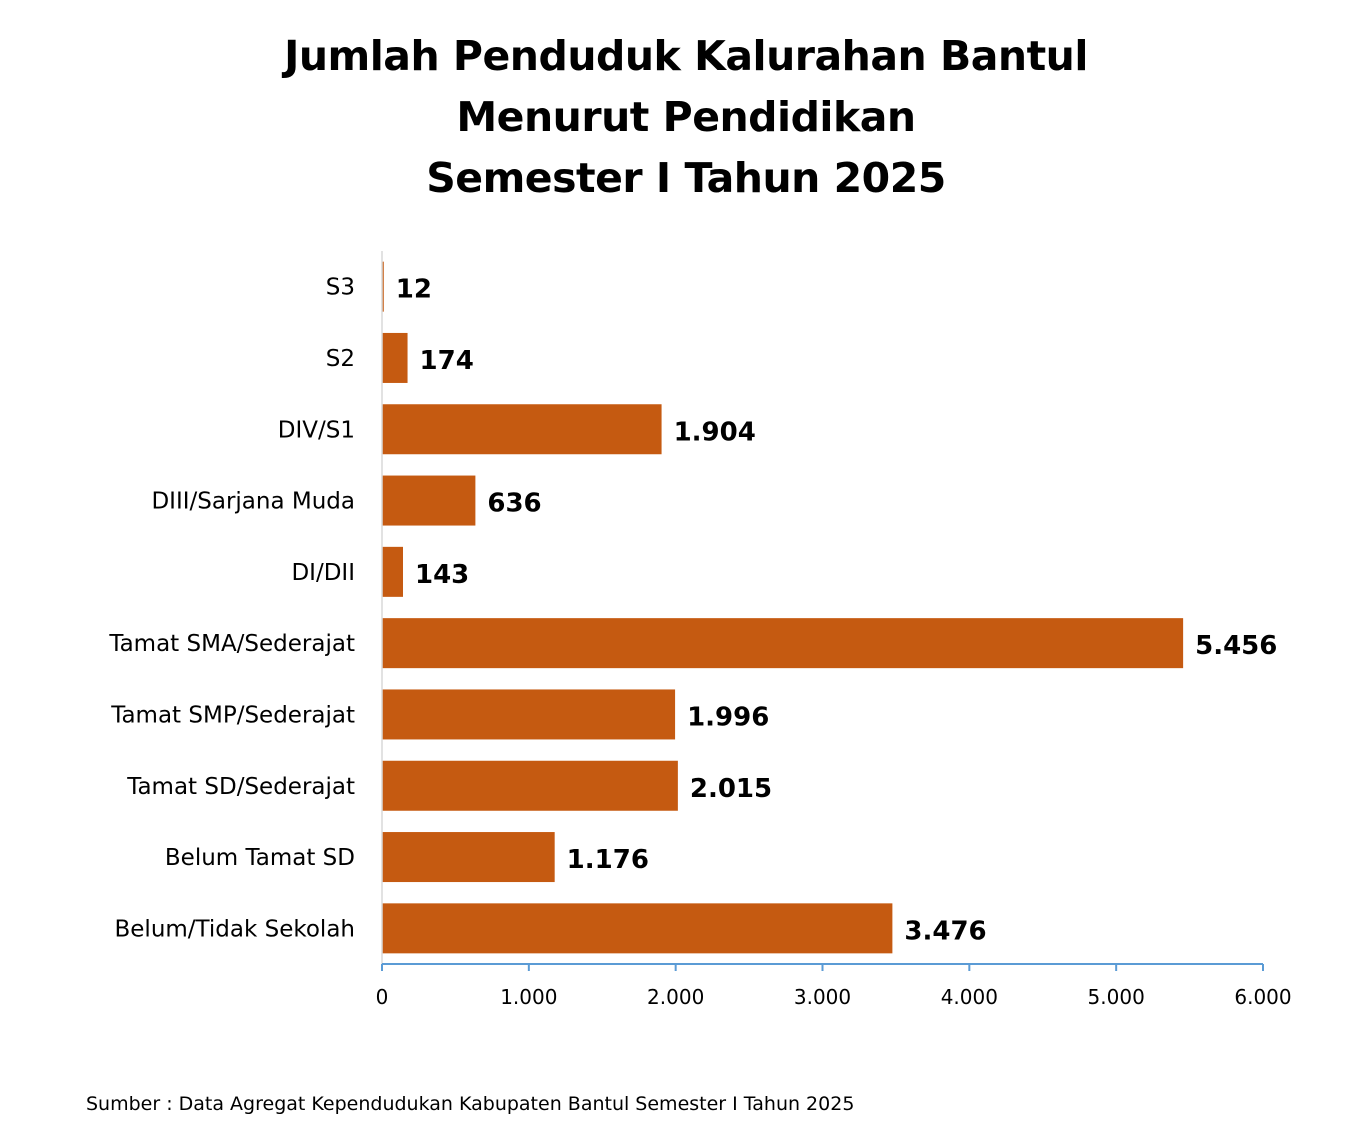 This screenshot has width=1366, height=1135. I want to click on category-label: S3, so click(340, 288).